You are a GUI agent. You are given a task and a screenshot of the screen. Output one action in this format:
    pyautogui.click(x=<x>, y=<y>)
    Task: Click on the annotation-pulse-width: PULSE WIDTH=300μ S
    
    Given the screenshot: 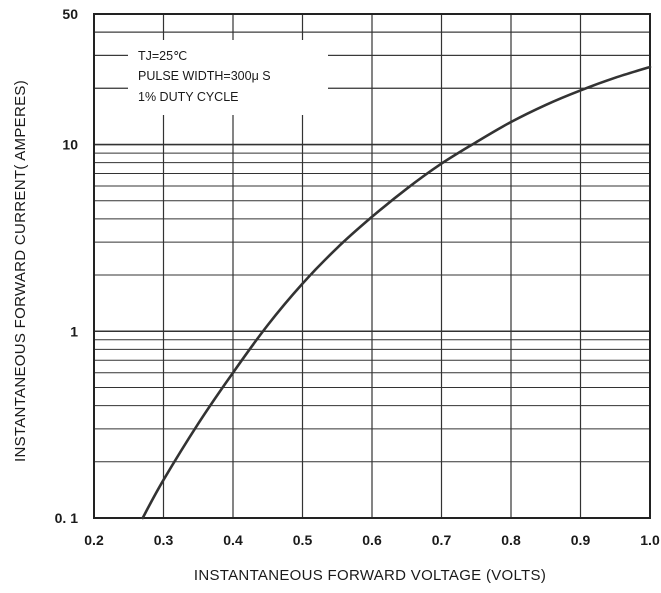 What is the action you would take?
    pyautogui.click(x=204, y=76)
    